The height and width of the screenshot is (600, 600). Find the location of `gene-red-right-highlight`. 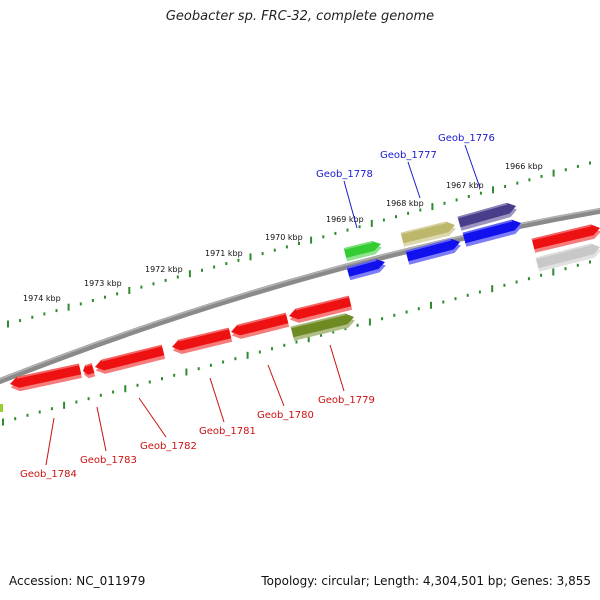

gene-red-right-highlight is located at coordinates (561, 232).